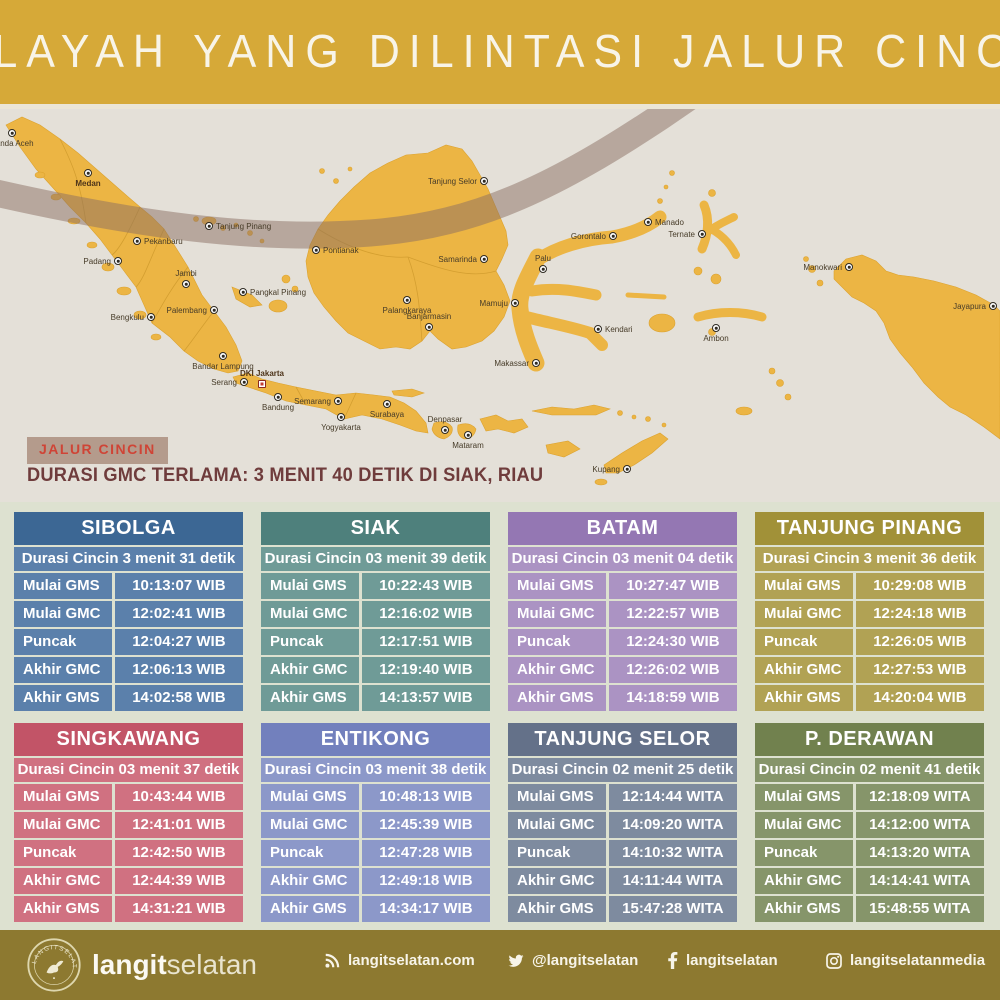  What do you see at coordinates (244, 226) in the screenshot?
I see `city-label: Tanjung Pinang` at bounding box center [244, 226].